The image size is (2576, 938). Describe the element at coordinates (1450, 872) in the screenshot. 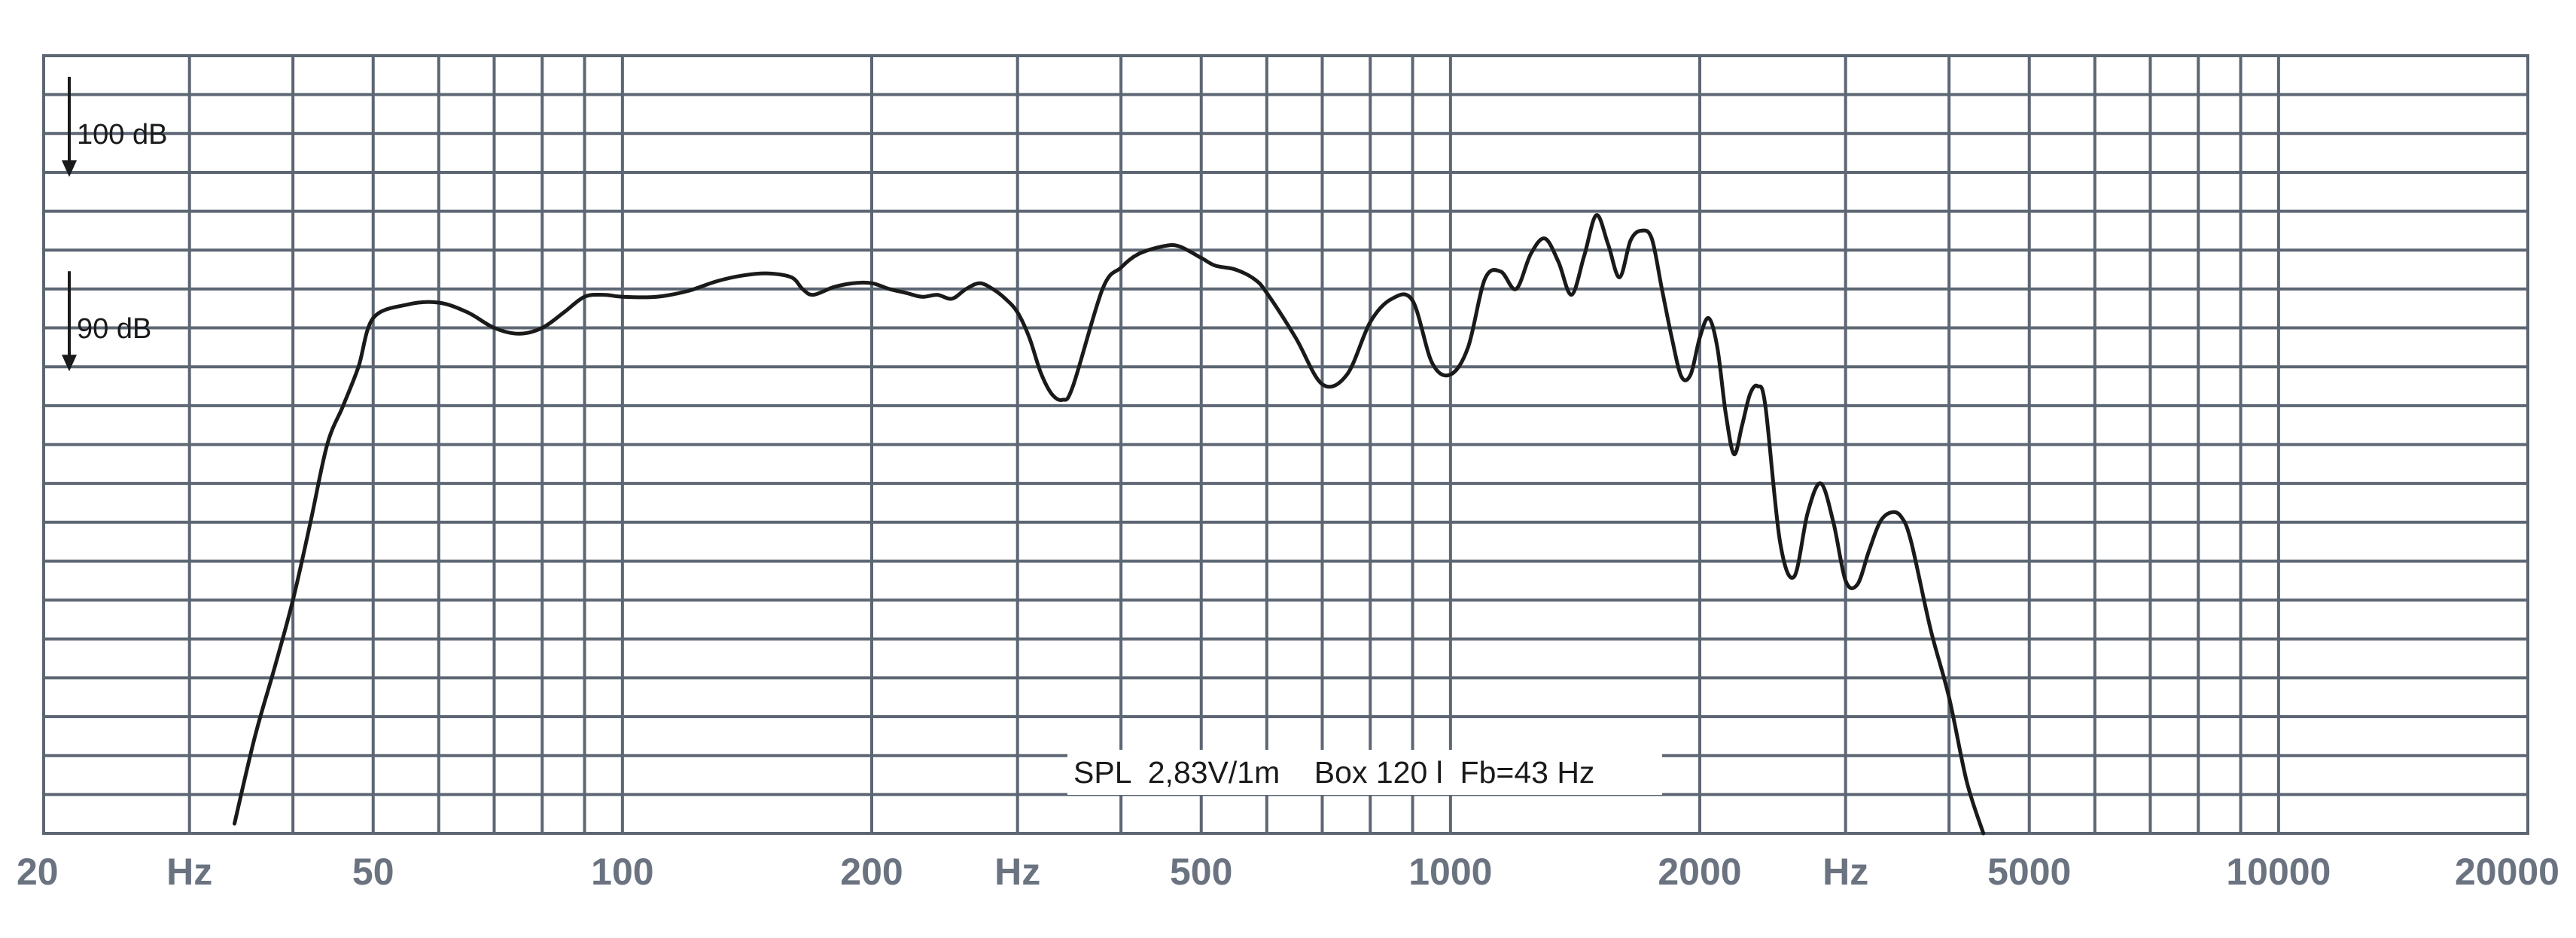

I see `x-tick-label: 1000` at that location.